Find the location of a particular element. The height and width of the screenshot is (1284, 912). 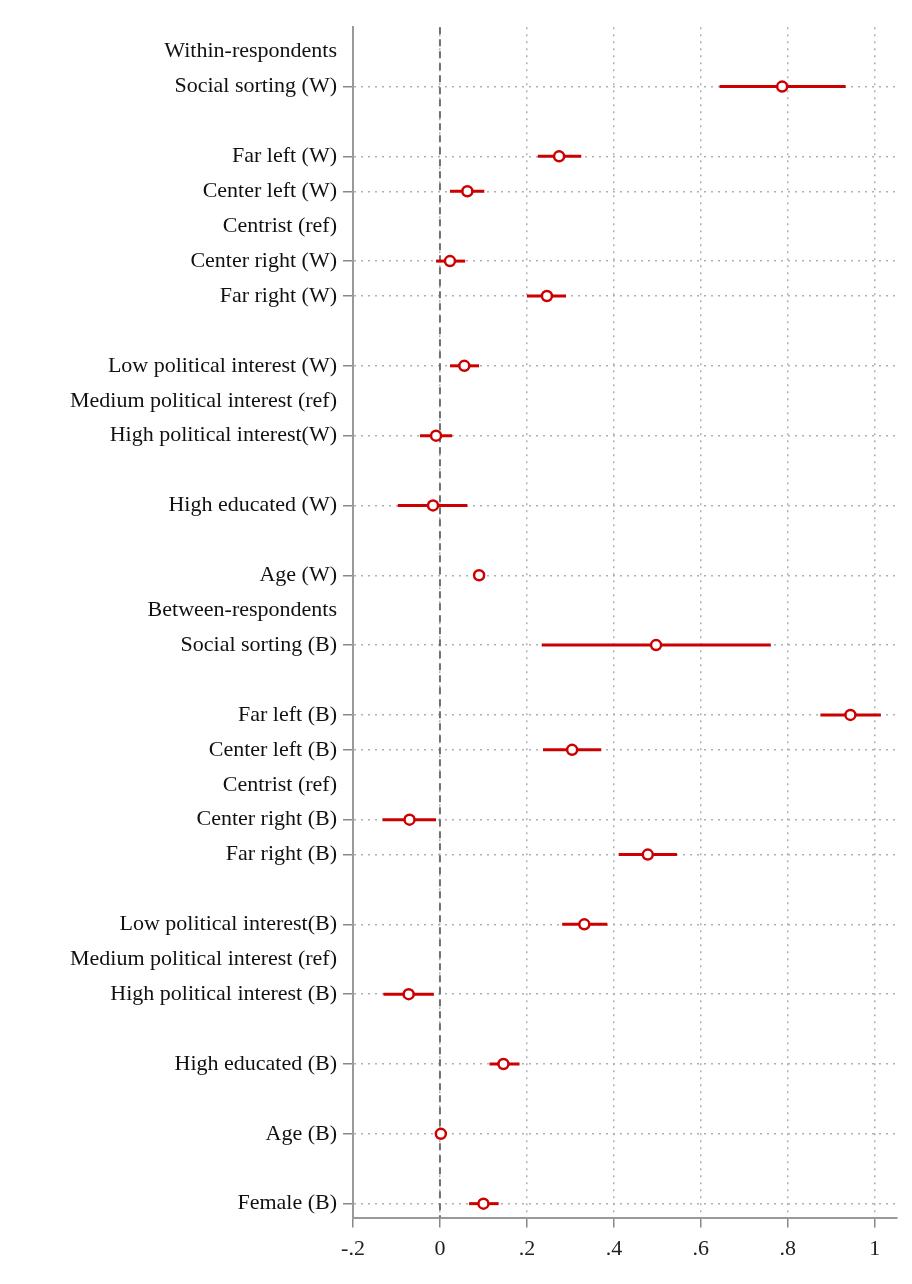

y-tick-label: Between-respondents is located at coordinates (242, 608).